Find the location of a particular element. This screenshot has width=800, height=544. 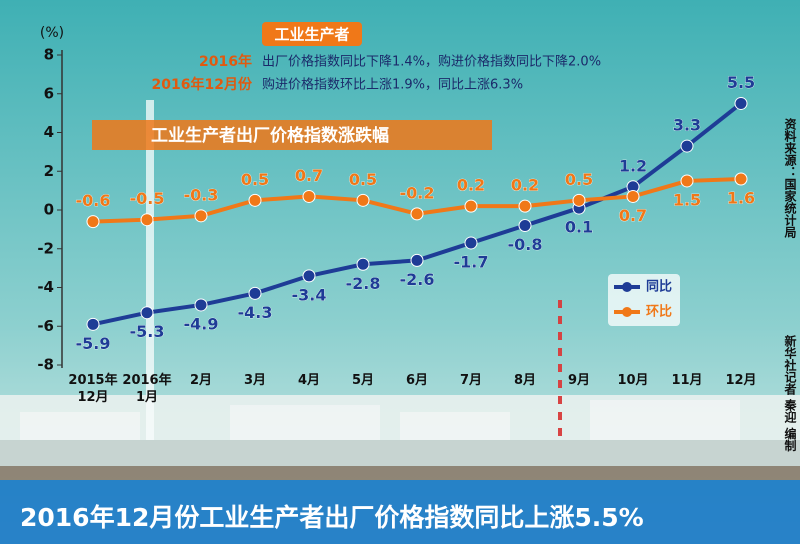

data-label: 3.3 is located at coordinates (687, 125).